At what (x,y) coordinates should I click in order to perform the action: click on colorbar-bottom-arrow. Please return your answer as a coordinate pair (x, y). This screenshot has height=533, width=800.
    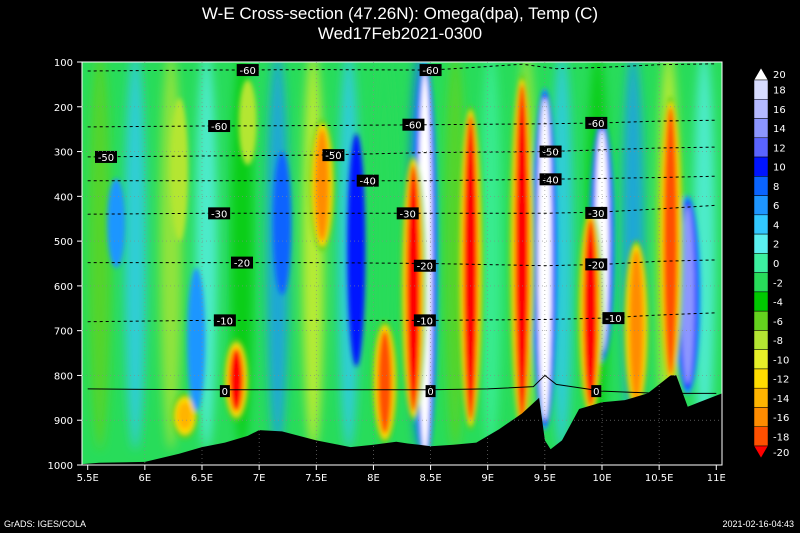
    Looking at the image, I should click on (761, 452).